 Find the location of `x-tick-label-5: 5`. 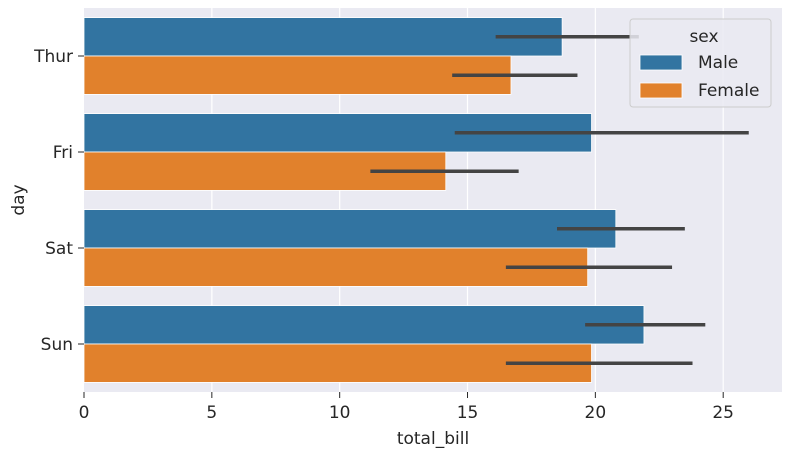

x-tick-label-5: 5 is located at coordinates (211, 413).